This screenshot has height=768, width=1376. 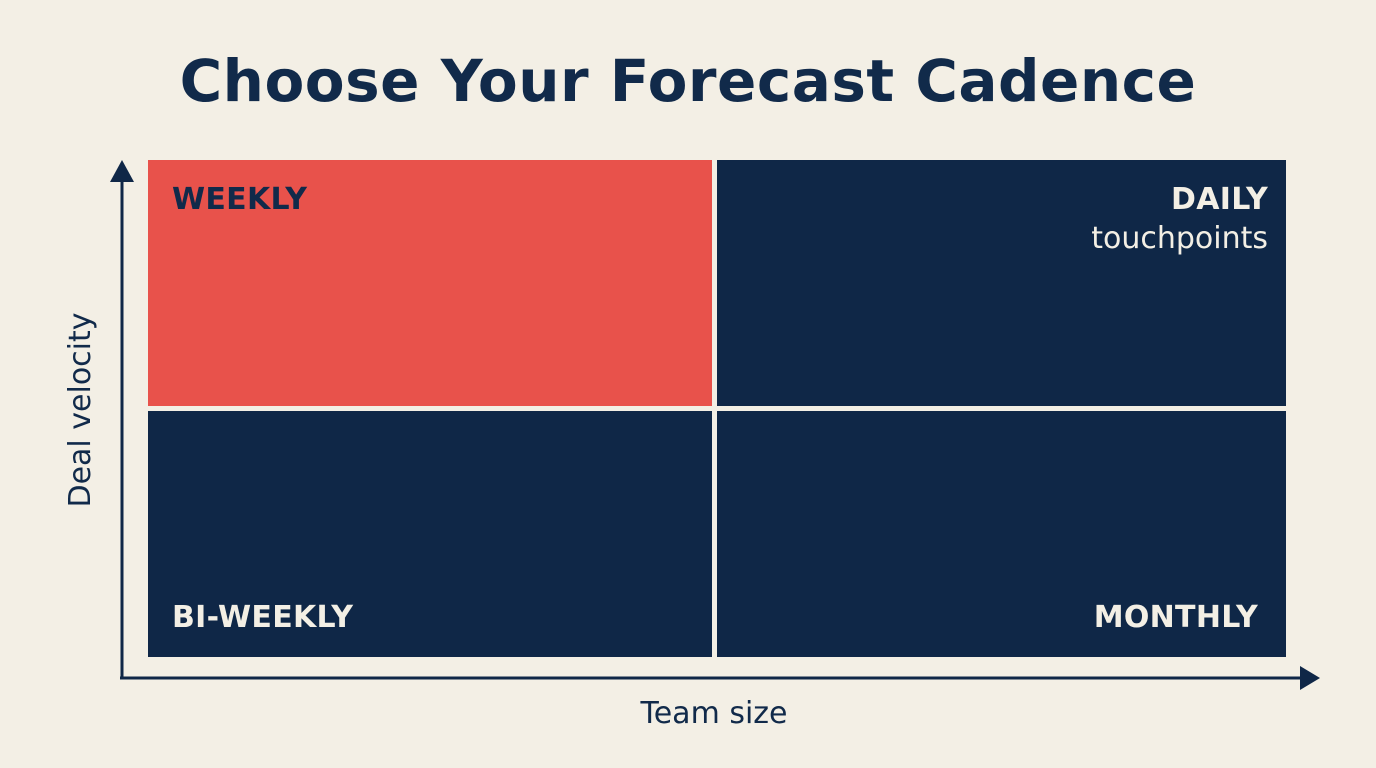 What do you see at coordinates (688, 81) in the screenshot?
I see `page-title: Choose Your Forecast Cadence` at bounding box center [688, 81].